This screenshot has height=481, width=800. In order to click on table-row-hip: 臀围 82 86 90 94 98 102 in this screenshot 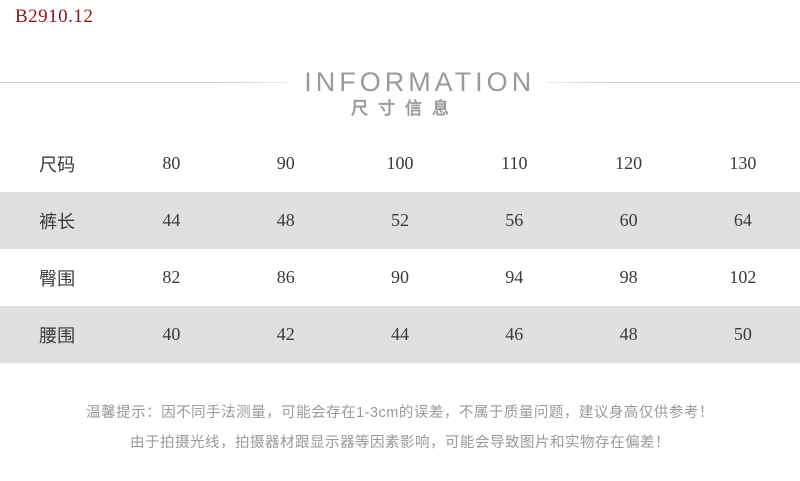, I will do `click(400, 277)`.